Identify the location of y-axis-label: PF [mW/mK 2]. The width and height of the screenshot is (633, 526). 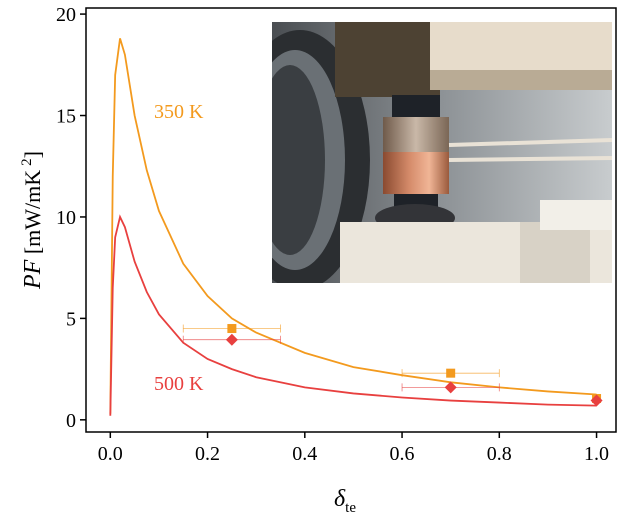
(32, 220).